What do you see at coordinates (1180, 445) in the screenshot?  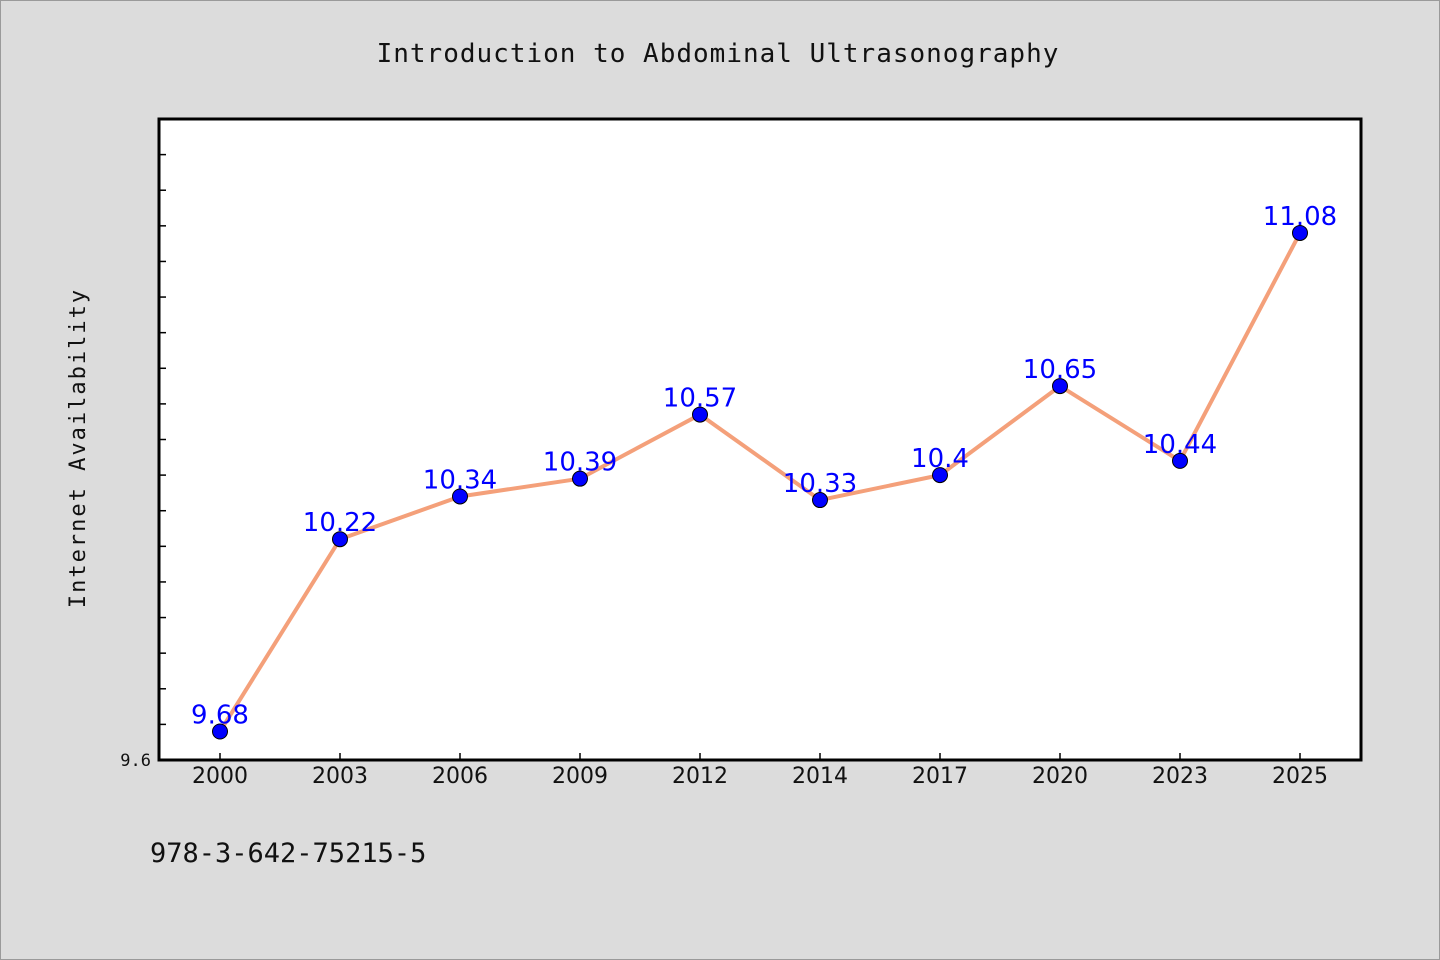 I see `data-label: 10.44` at bounding box center [1180, 445].